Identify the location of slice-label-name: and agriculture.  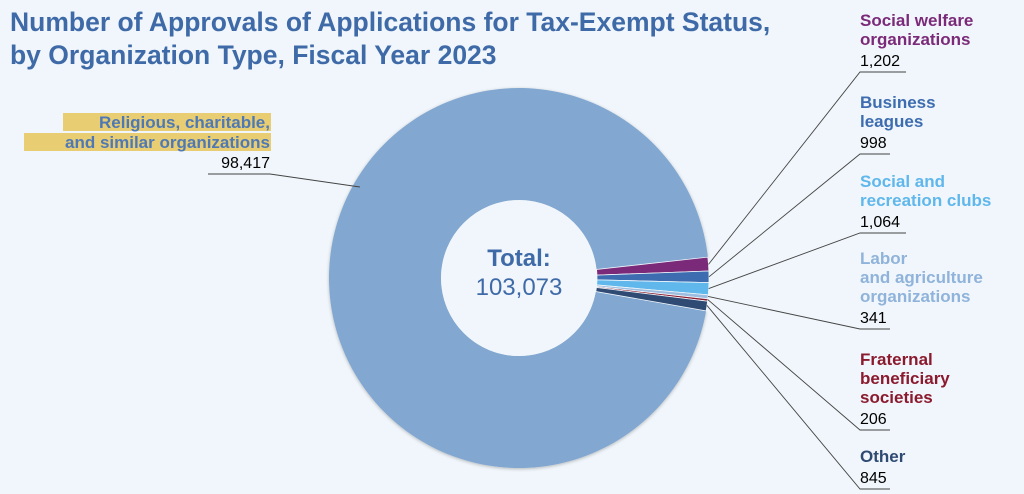
(921, 277).